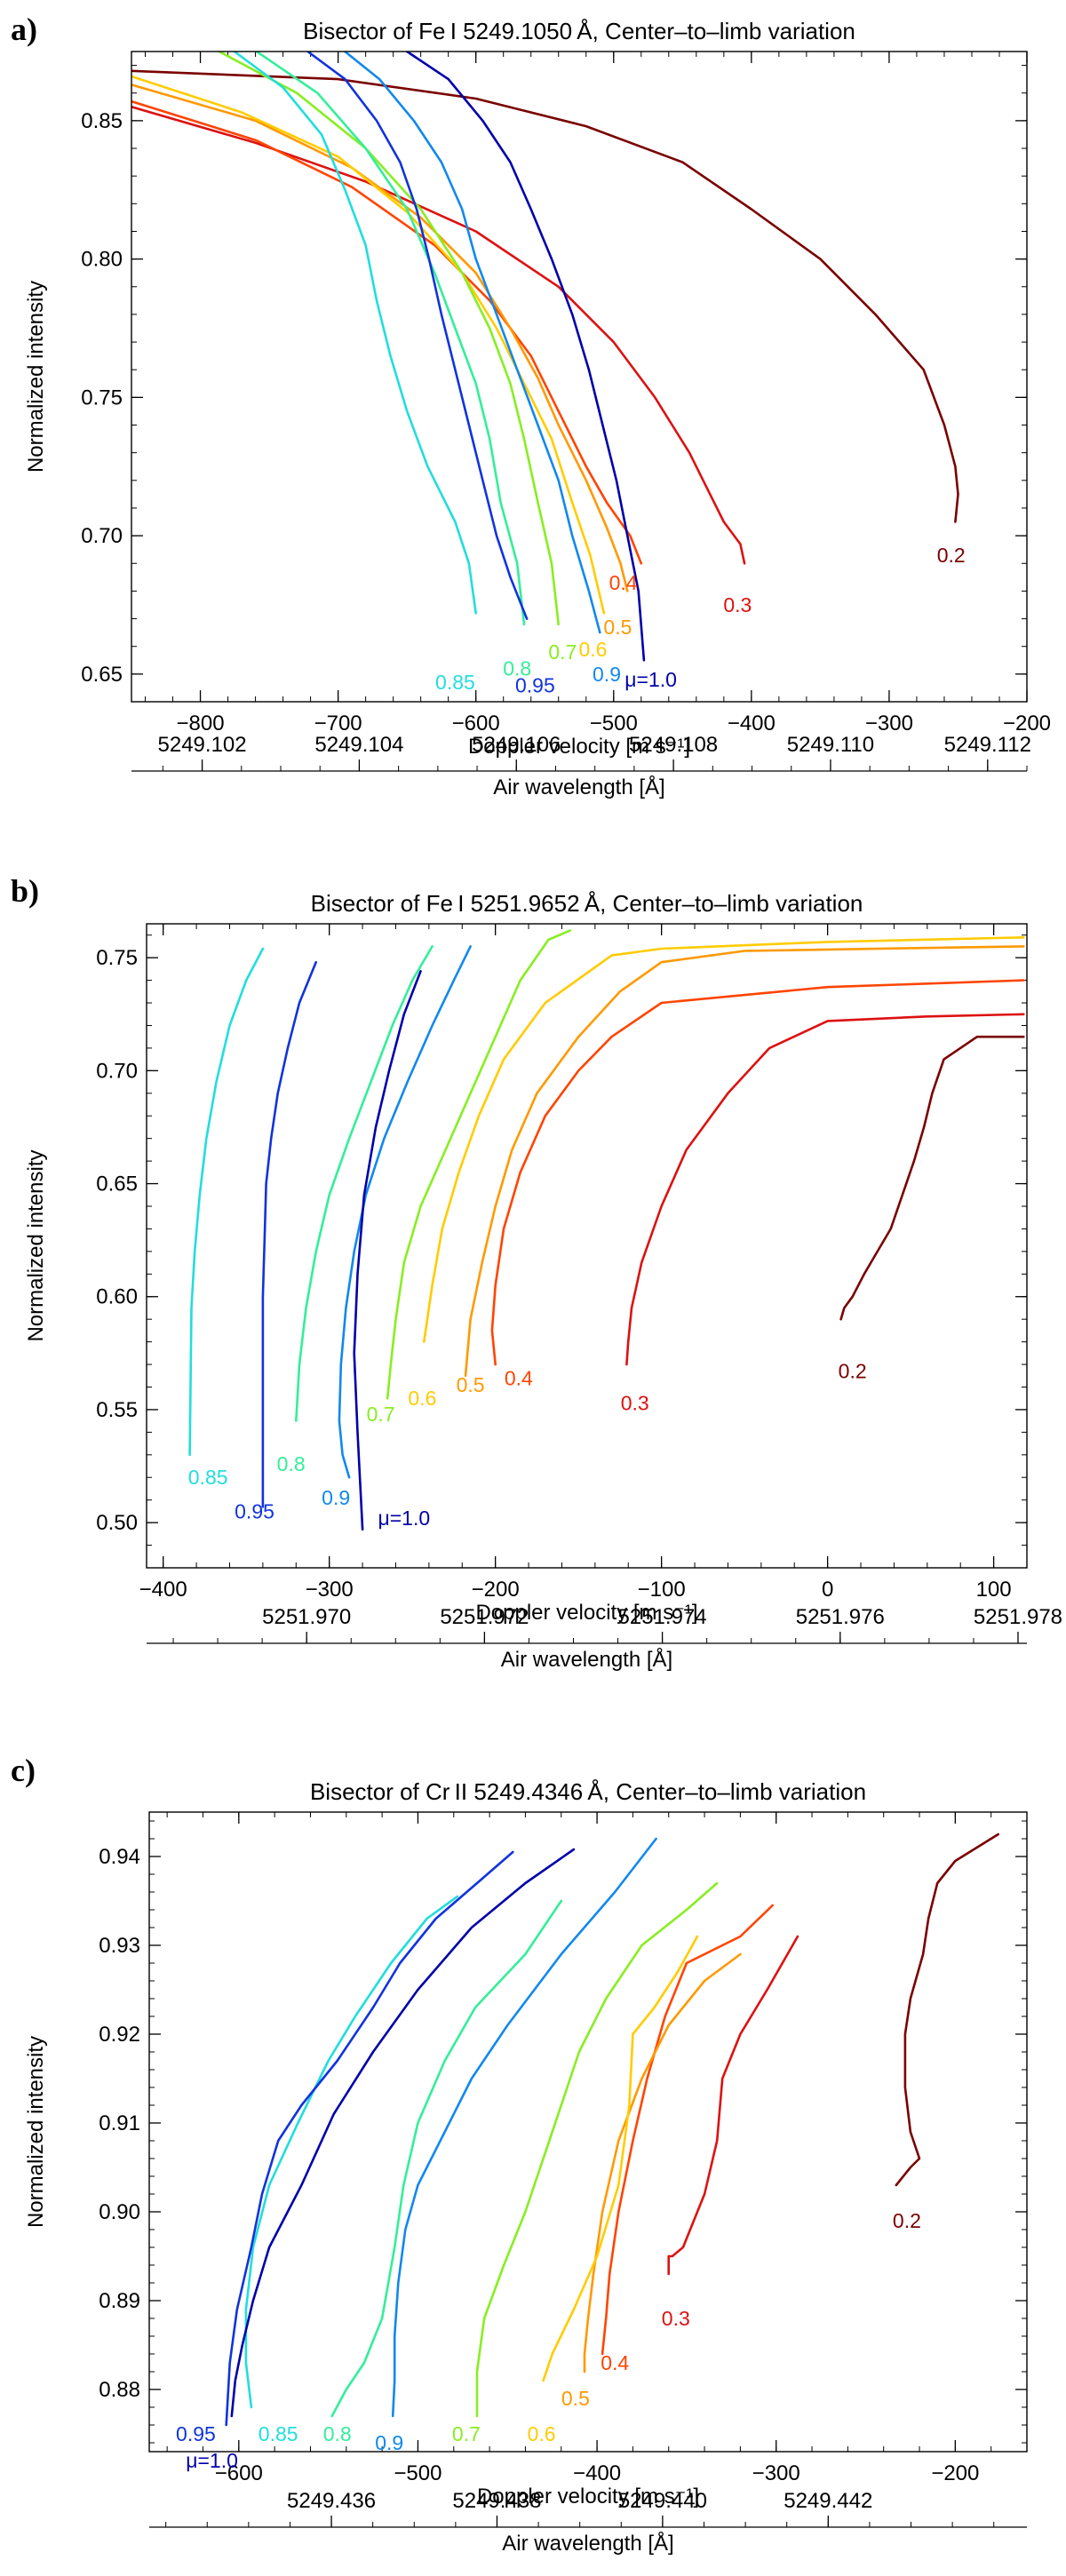 The height and width of the screenshot is (2576, 1066). I want to click on panel-label: c), so click(23, 1770).